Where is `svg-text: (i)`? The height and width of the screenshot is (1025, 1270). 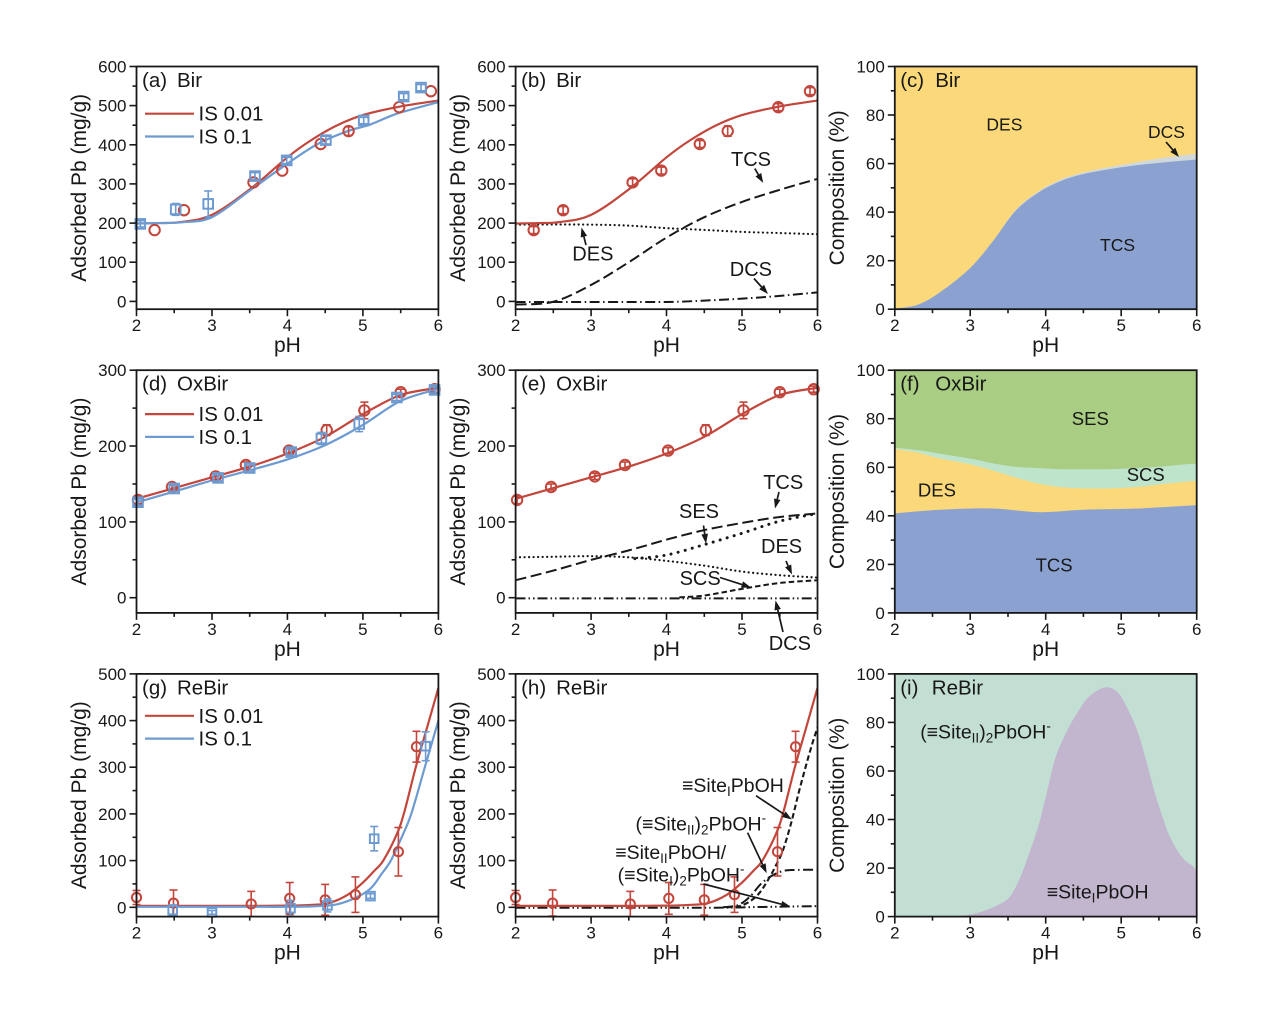
svg-text: (i) is located at coordinates (909, 687).